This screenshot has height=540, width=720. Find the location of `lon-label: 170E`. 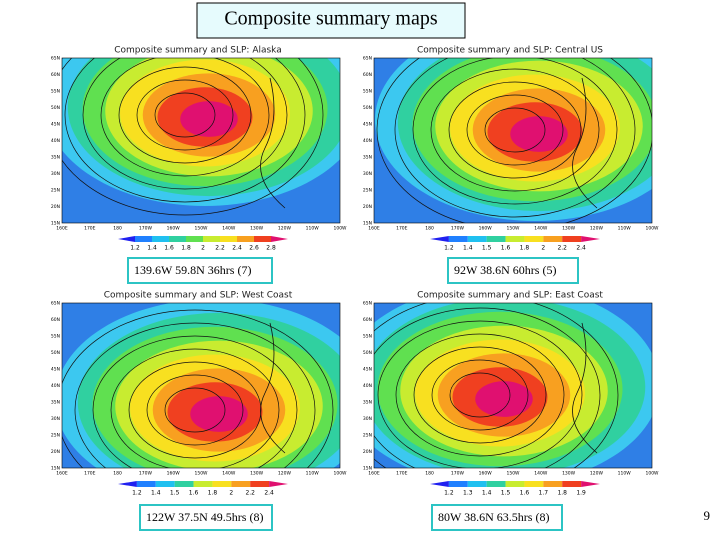

lon-label: 170E is located at coordinates (90, 229).